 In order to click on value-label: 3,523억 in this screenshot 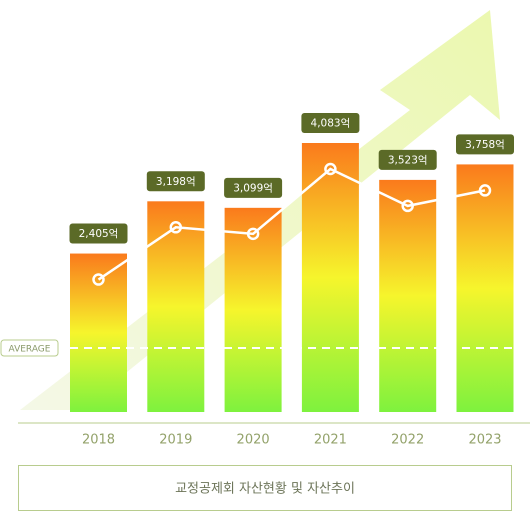, I will do `click(408, 160)`.